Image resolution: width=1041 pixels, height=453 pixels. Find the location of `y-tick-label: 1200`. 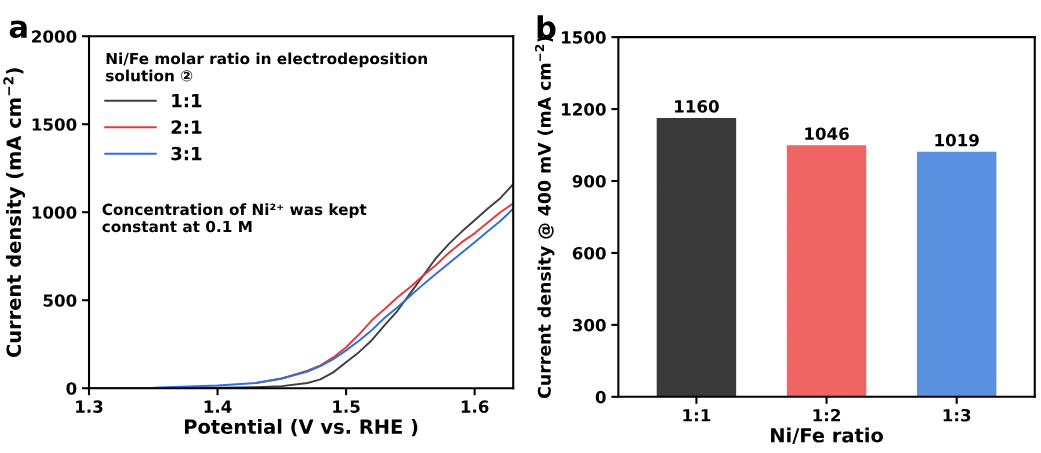

y-tick-label: 1200 is located at coordinates (584, 109).